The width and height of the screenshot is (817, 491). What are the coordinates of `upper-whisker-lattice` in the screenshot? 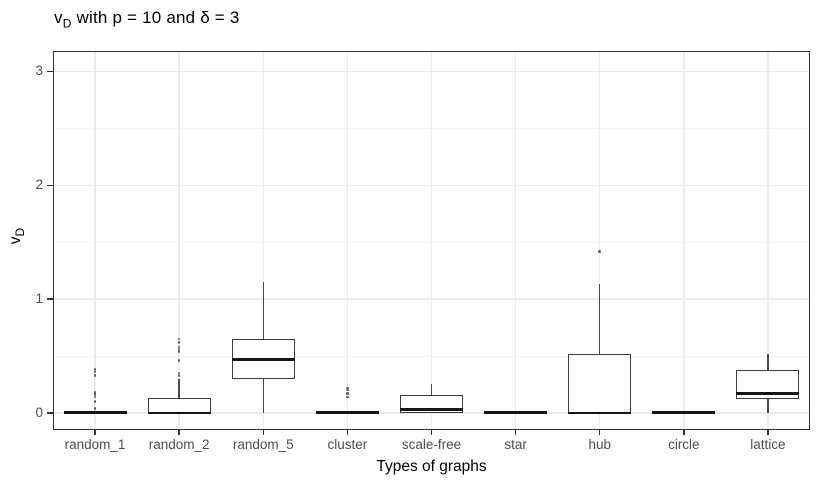 It's located at (768, 361).